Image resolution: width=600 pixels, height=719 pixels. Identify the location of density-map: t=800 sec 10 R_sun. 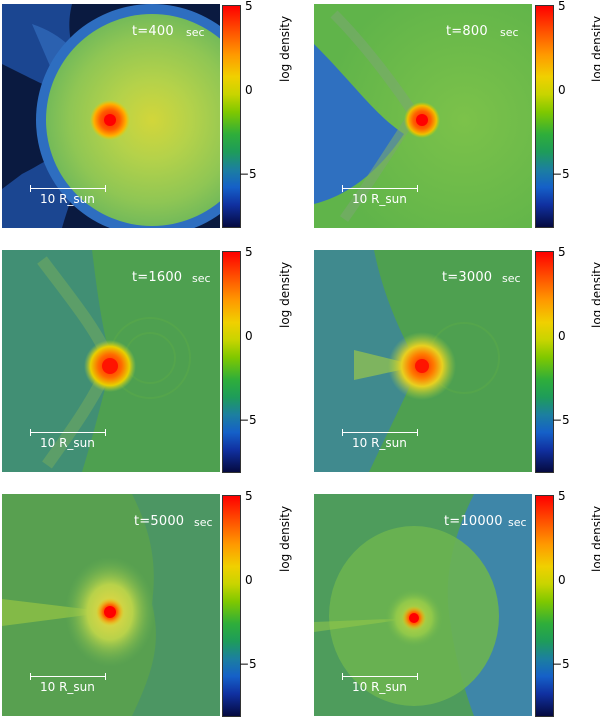
(423, 116).